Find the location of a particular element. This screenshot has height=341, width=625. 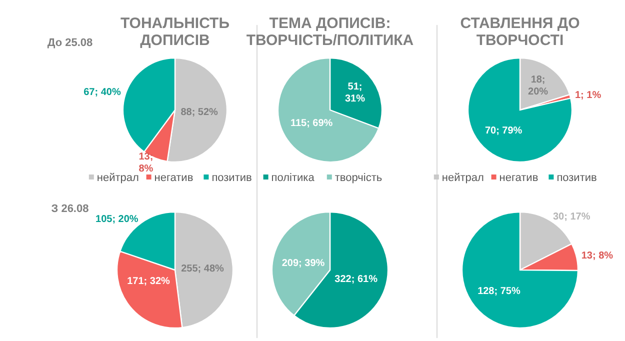

data-label: 209; 39% is located at coordinates (303, 262).